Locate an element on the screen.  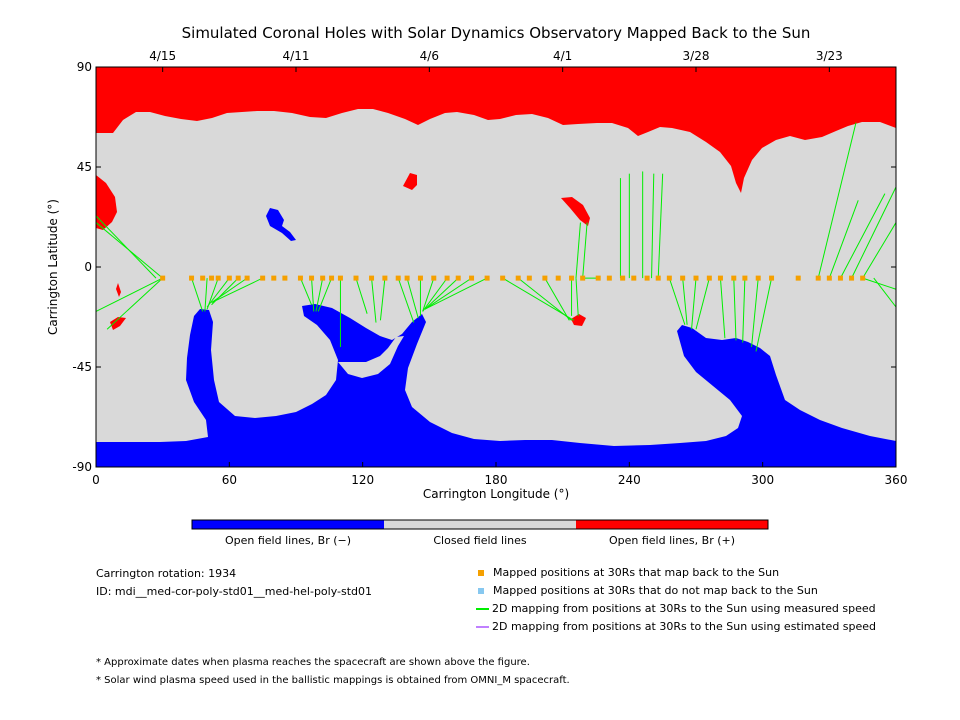
colorbar-label-open-negative: Open field lines, Br (−) is located at coordinates (288, 540).